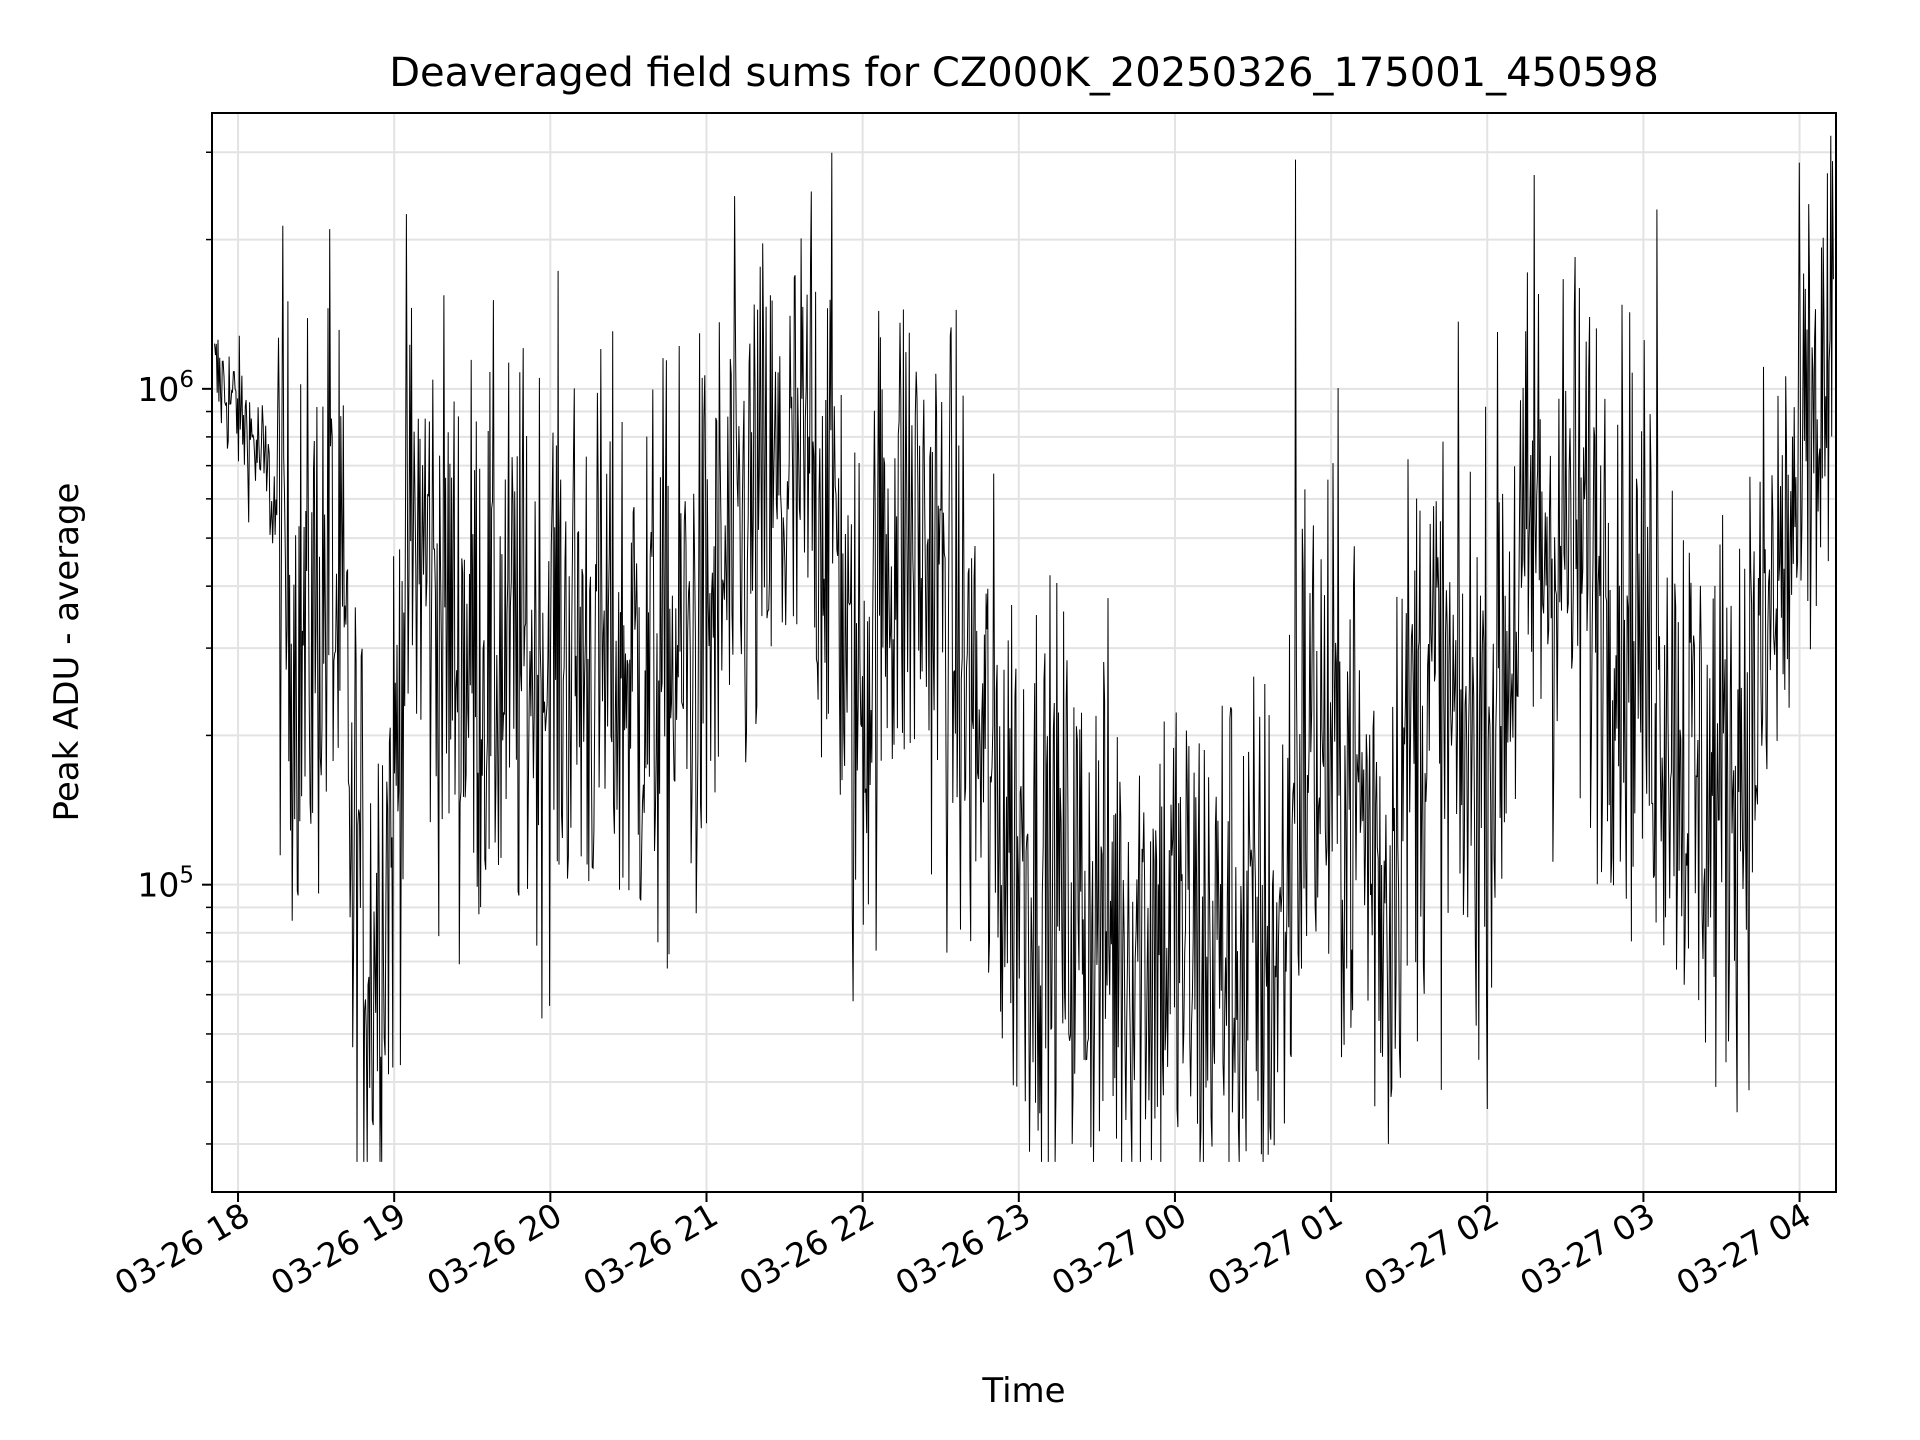  What do you see at coordinates (165, 884) in the screenshot?
I see `y-tick-label: 105` at bounding box center [165, 884].